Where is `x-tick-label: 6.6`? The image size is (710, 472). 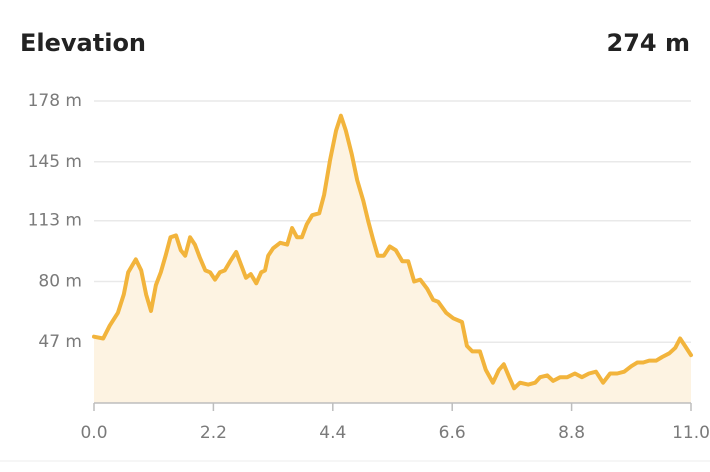
x-tick-label: 6.6 is located at coordinates (452, 433).